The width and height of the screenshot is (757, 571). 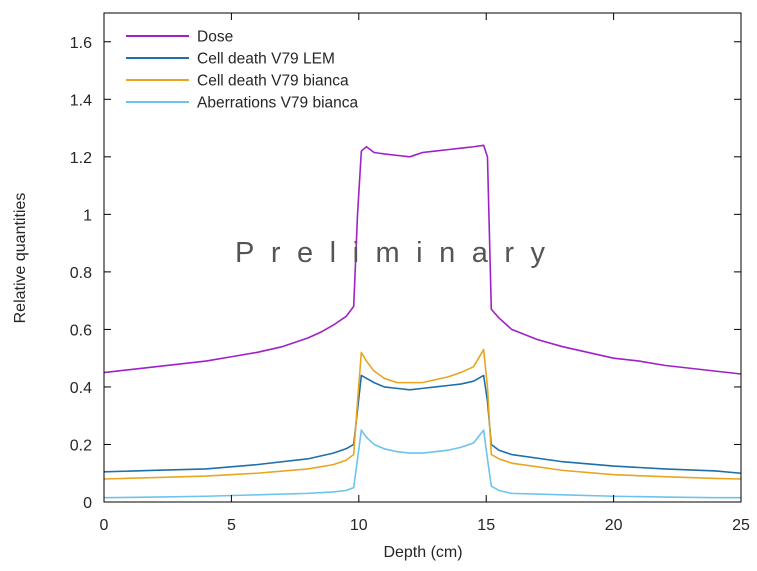 What do you see at coordinates (87, 503) in the screenshot?
I see `y-tick-label: 0` at bounding box center [87, 503].